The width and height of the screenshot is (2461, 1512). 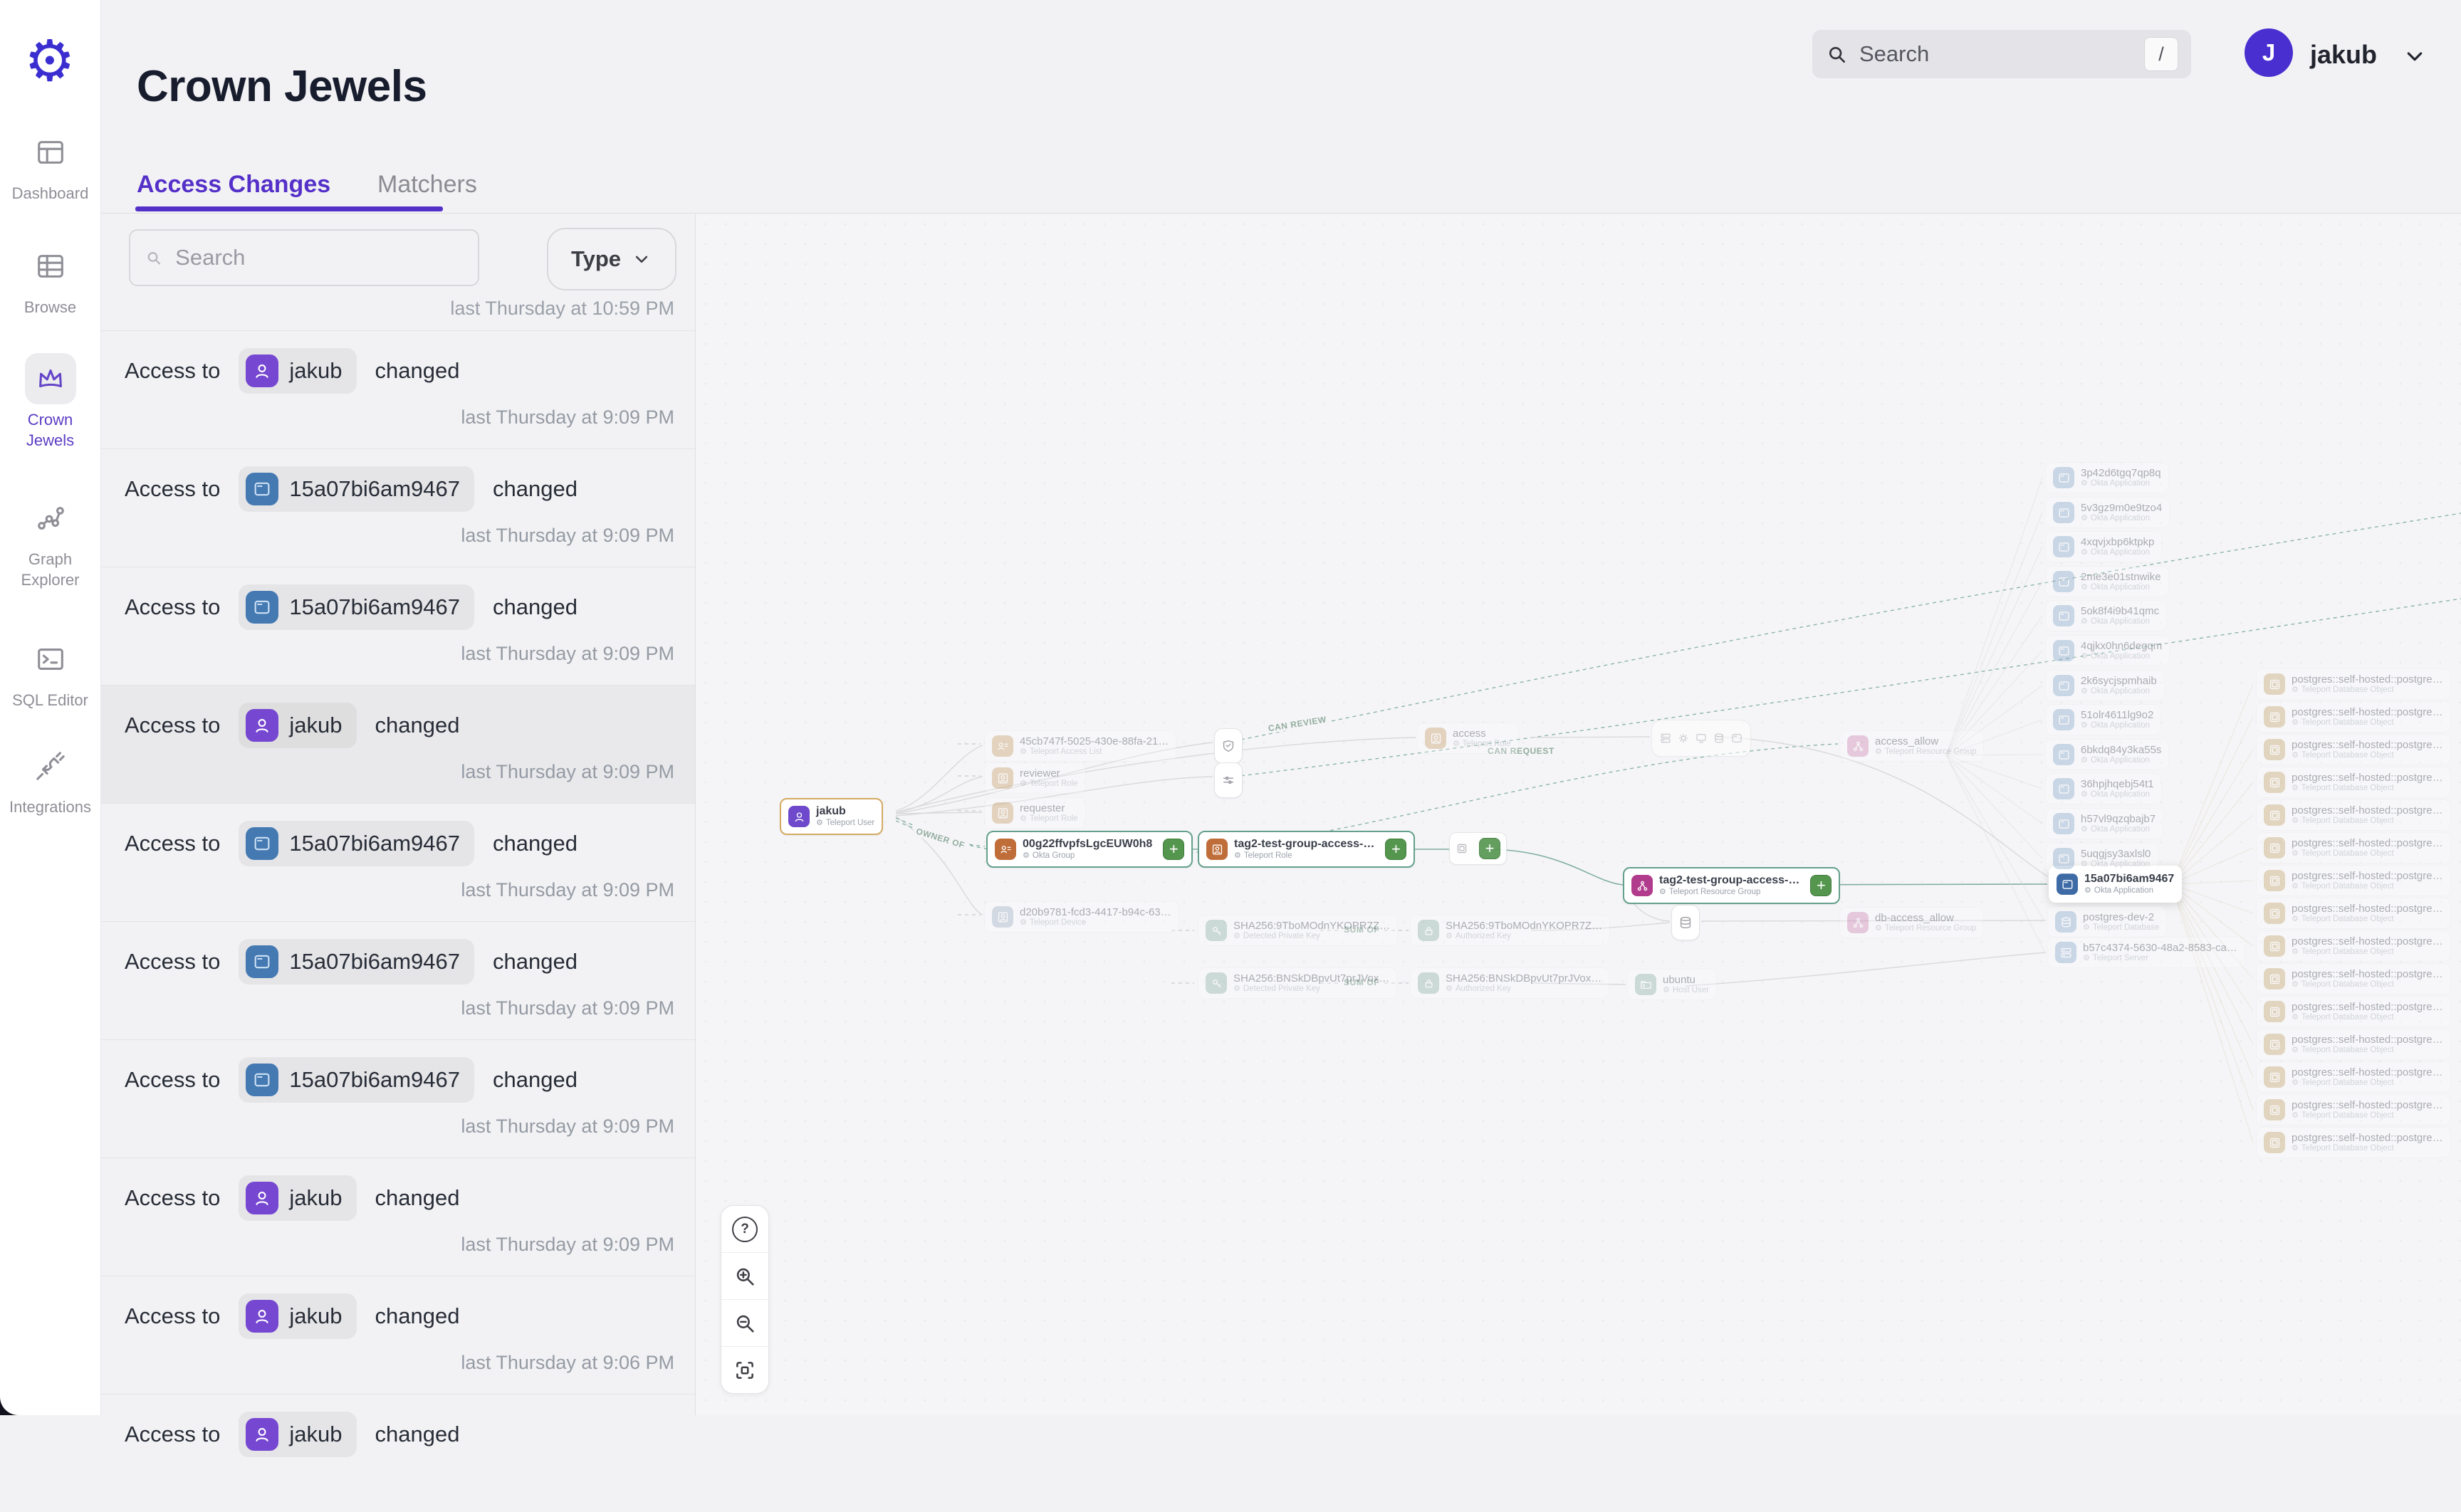 What do you see at coordinates (234, 184) in the screenshot?
I see `tab-access-changes: Access Changes` at bounding box center [234, 184].